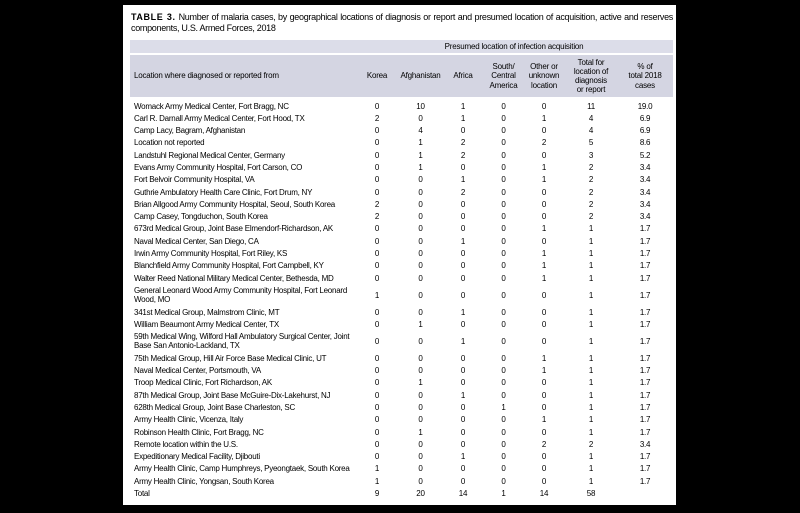  What do you see at coordinates (401, 131) in the screenshot?
I see `table-row: Camp Lacy, Bagram, Afghanistan 0 4 0 0 0 4 6.9` at bounding box center [401, 131].